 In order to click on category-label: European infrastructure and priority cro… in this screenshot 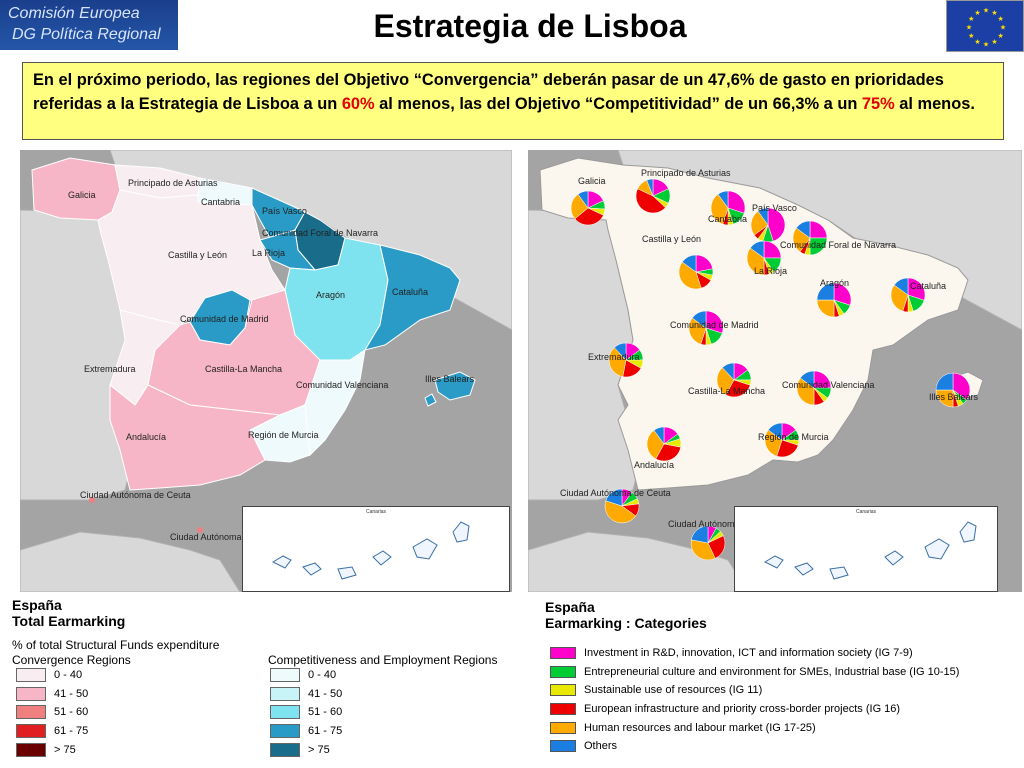, I will do `click(742, 709)`.